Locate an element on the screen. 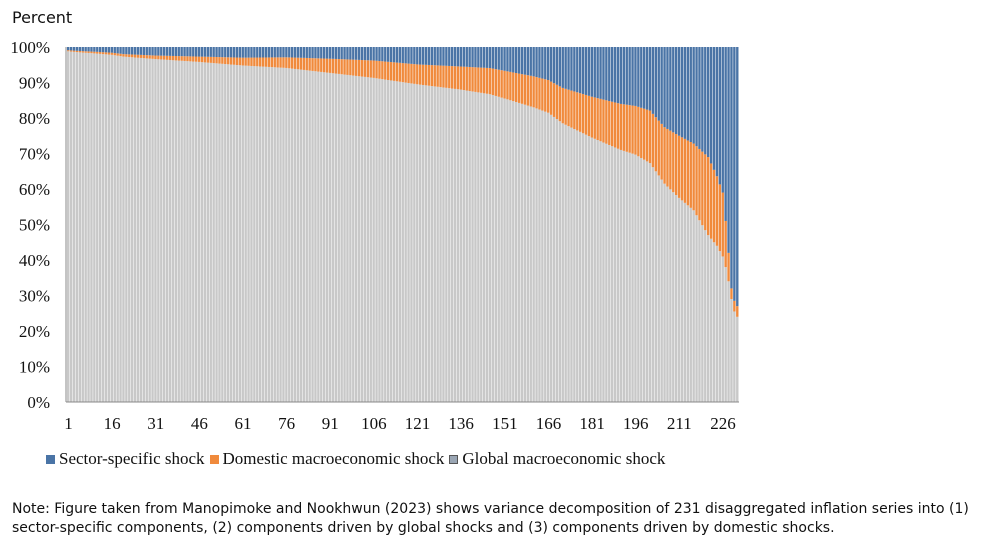 The width and height of the screenshot is (991, 547). x-tick-label: 1 is located at coordinates (68, 423).